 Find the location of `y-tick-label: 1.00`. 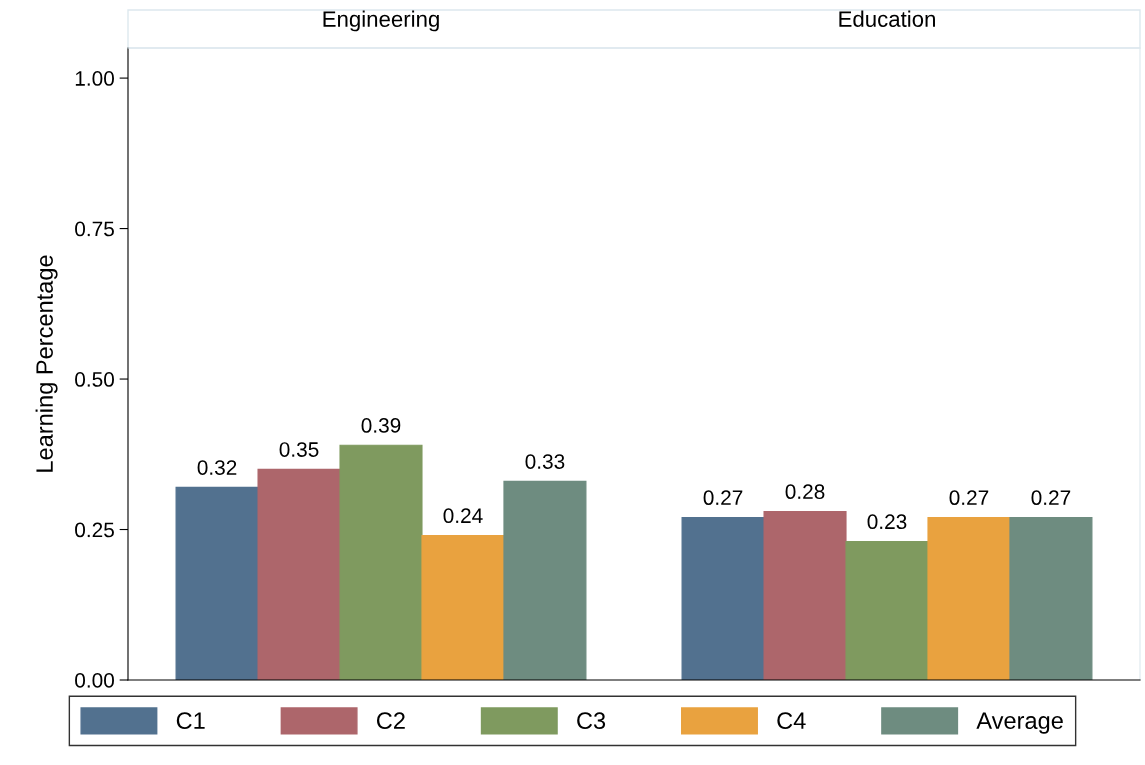

y-tick-label: 1.00 is located at coordinates (94, 78).